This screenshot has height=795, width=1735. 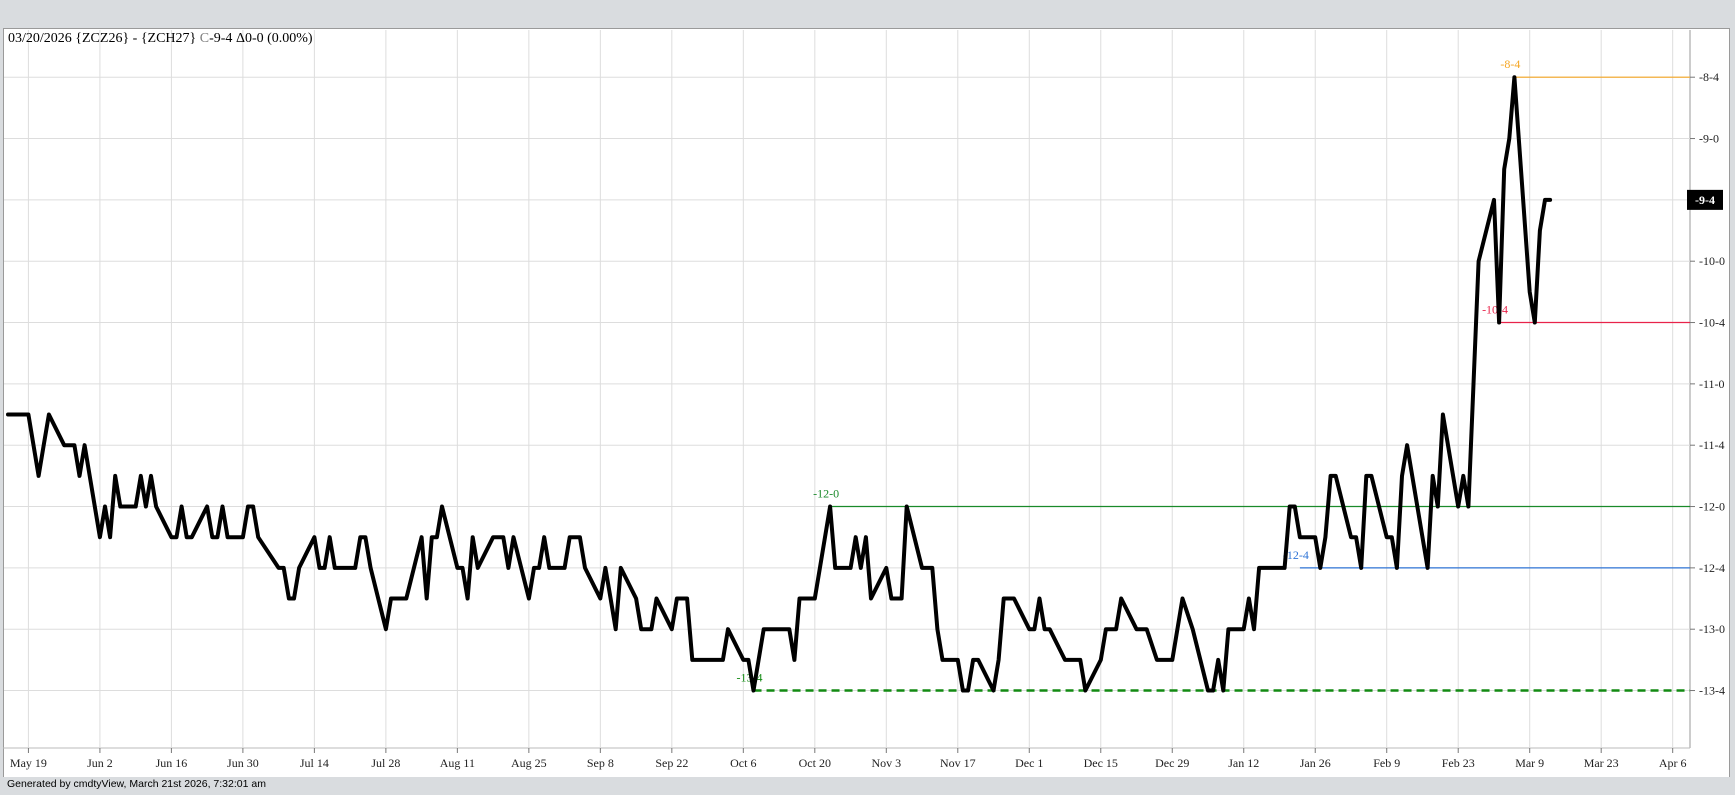 What do you see at coordinates (886, 763) in the screenshot?
I see `x-tick-label: Nov 3` at bounding box center [886, 763].